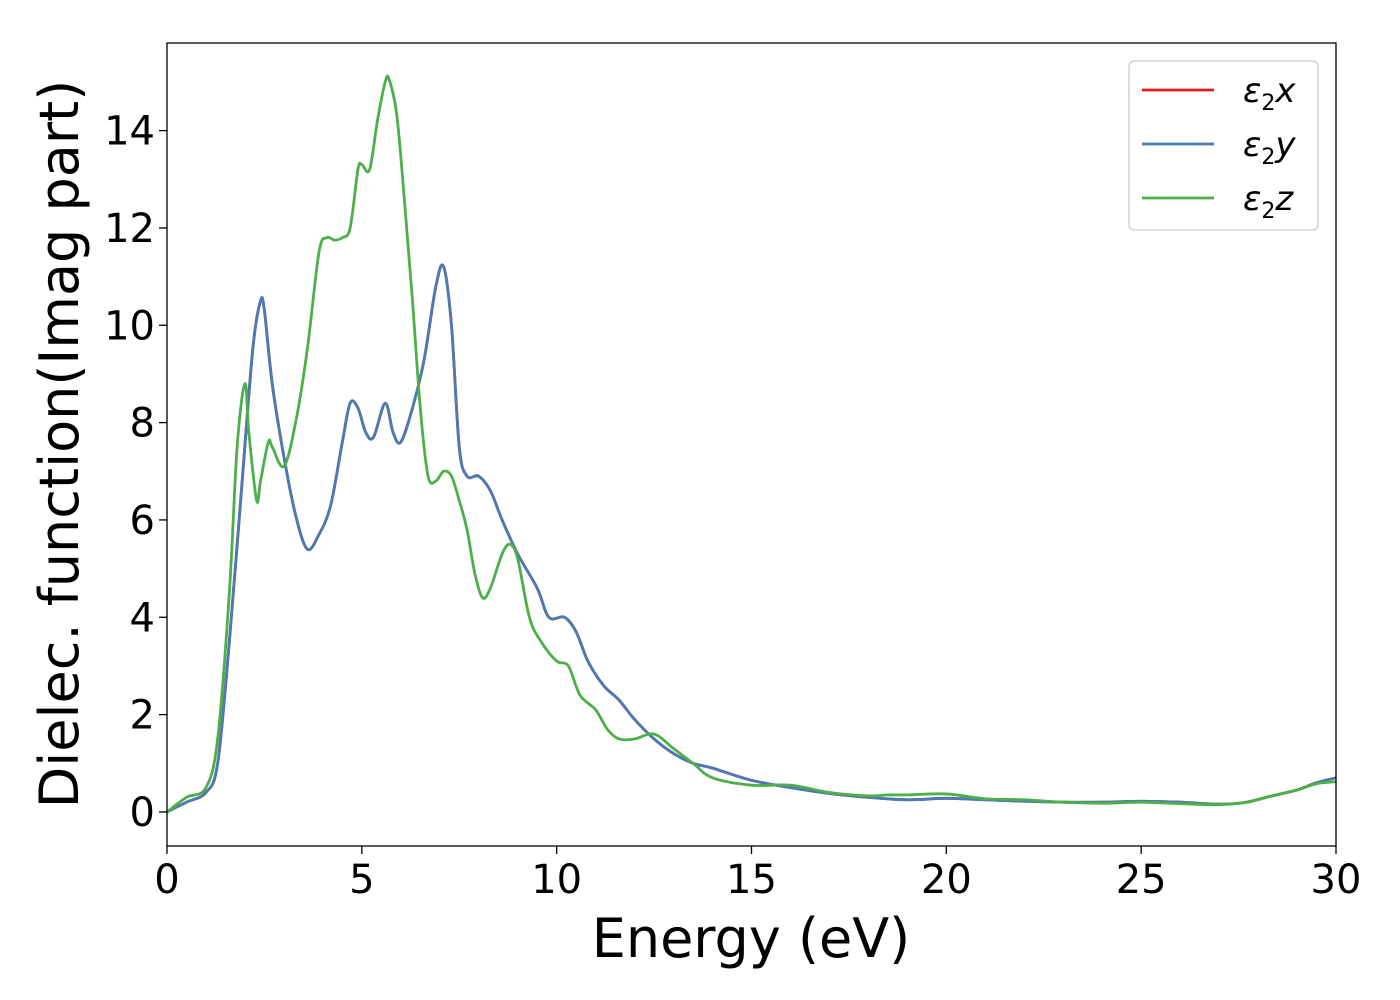 This screenshot has height=1000, width=1400. What do you see at coordinates (129, 132) in the screenshot?
I see `y-tick-label: 14` at bounding box center [129, 132].